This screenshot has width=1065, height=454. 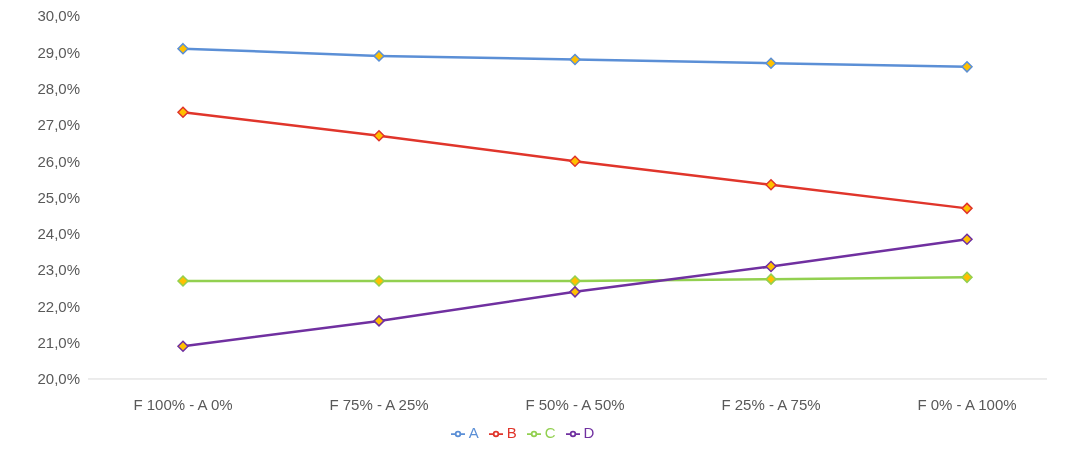 What do you see at coordinates (771, 404) in the screenshot?
I see `x-tick-label: F 25% - A 75%` at bounding box center [771, 404].